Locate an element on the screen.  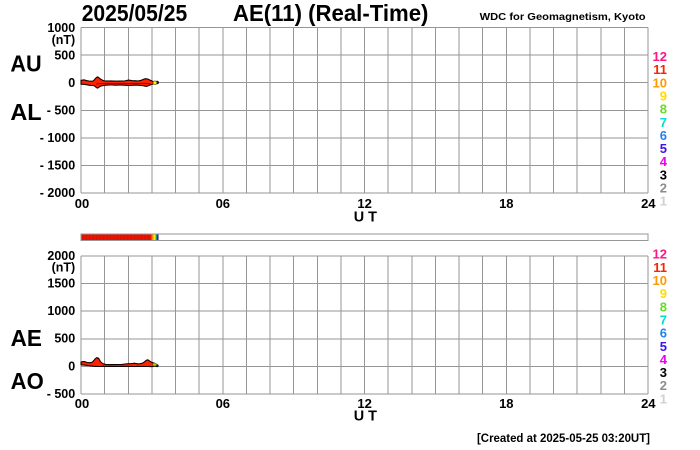
svg-text:[Created at 2025-05-25 03:20UT: [Created at 2025-05-25 03:20UT] is located at coordinates (563, 438).